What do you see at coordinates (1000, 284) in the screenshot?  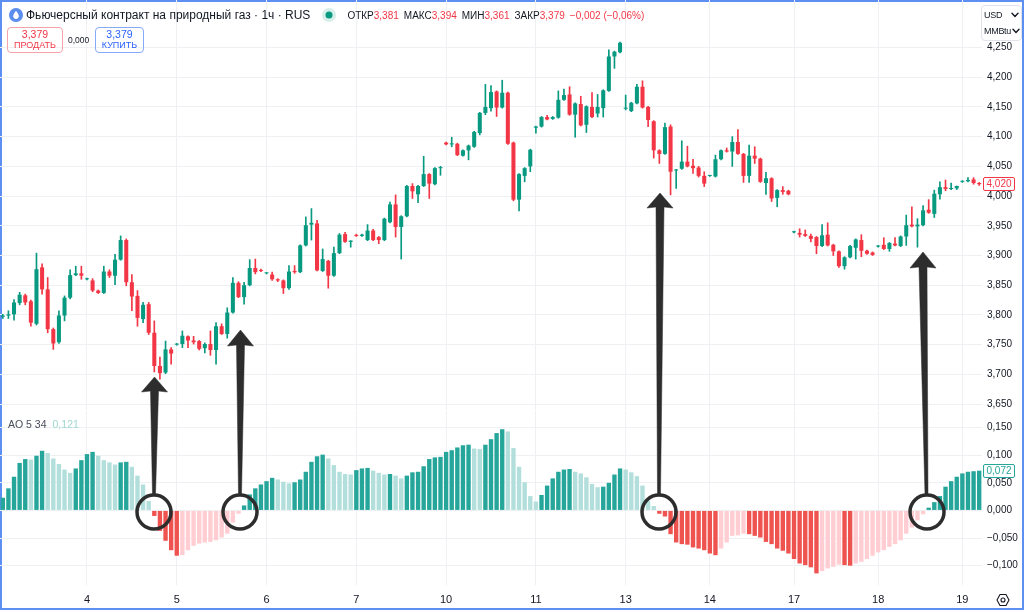 I see `y-tick-label: 3,850` at bounding box center [1000, 284].